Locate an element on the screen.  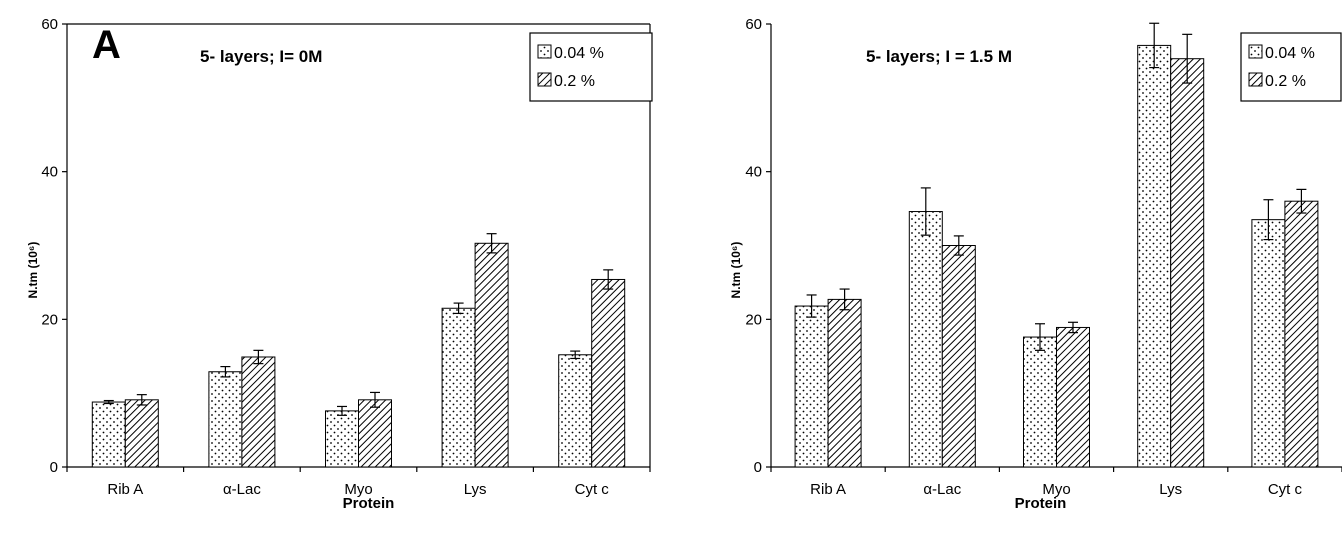
chart-title: 5- layers; I= 0M is located at coordinates (261, 56).